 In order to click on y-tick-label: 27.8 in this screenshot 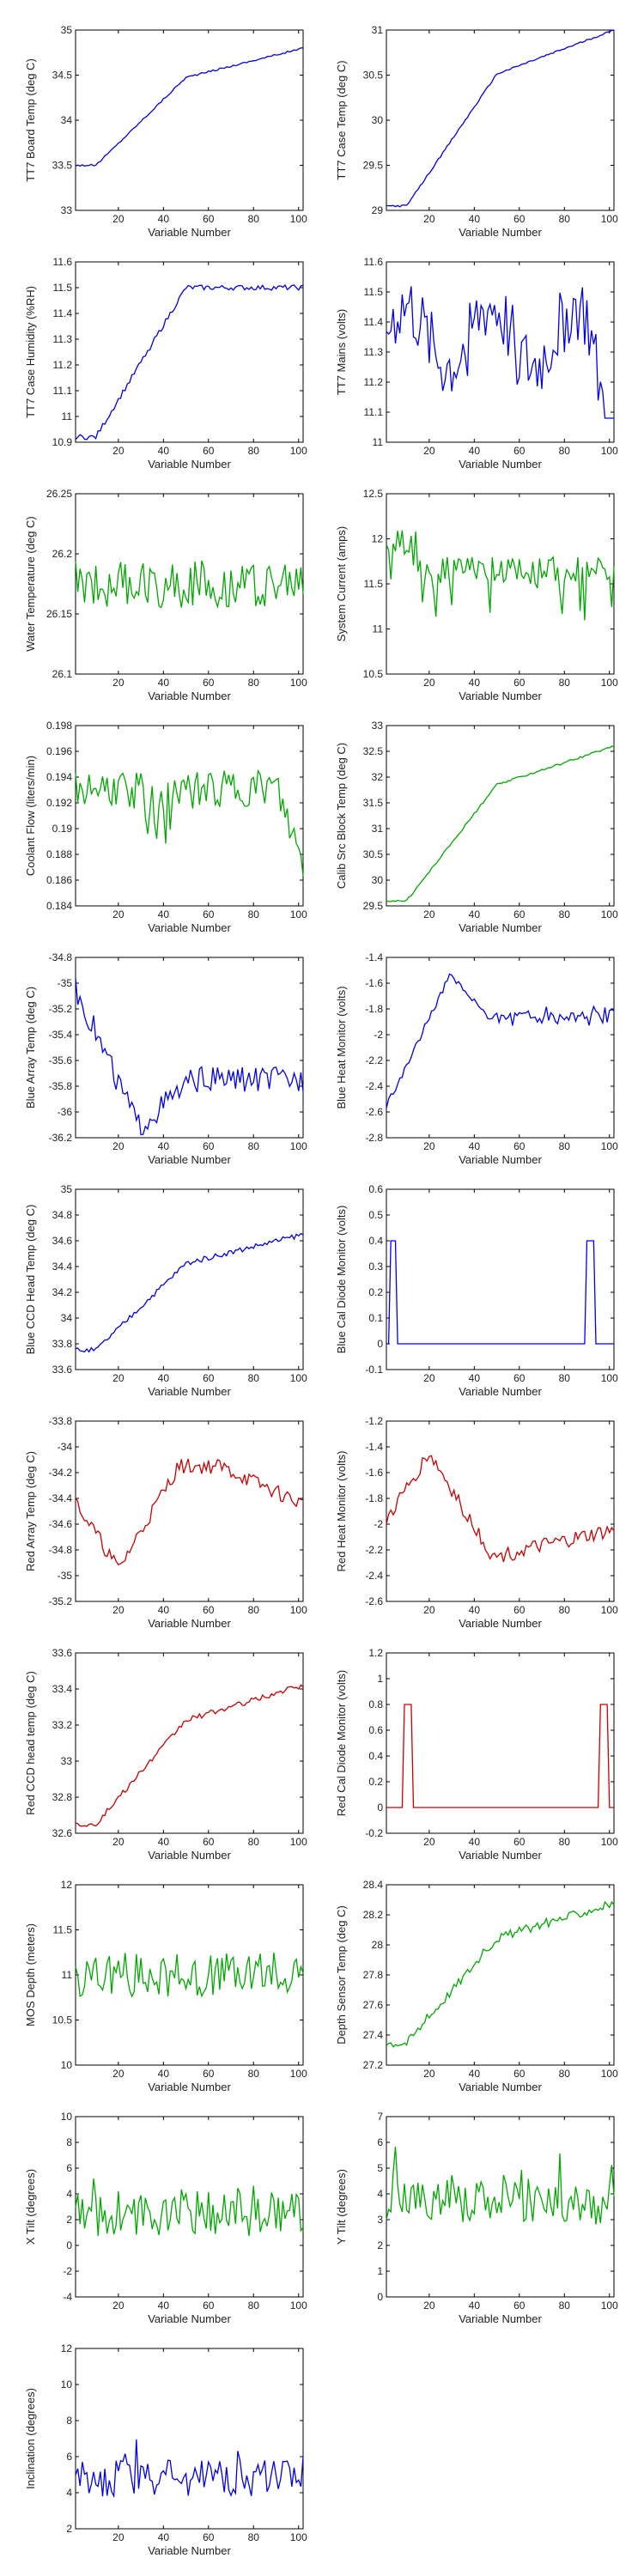, I will do `click(374, 1975)`.